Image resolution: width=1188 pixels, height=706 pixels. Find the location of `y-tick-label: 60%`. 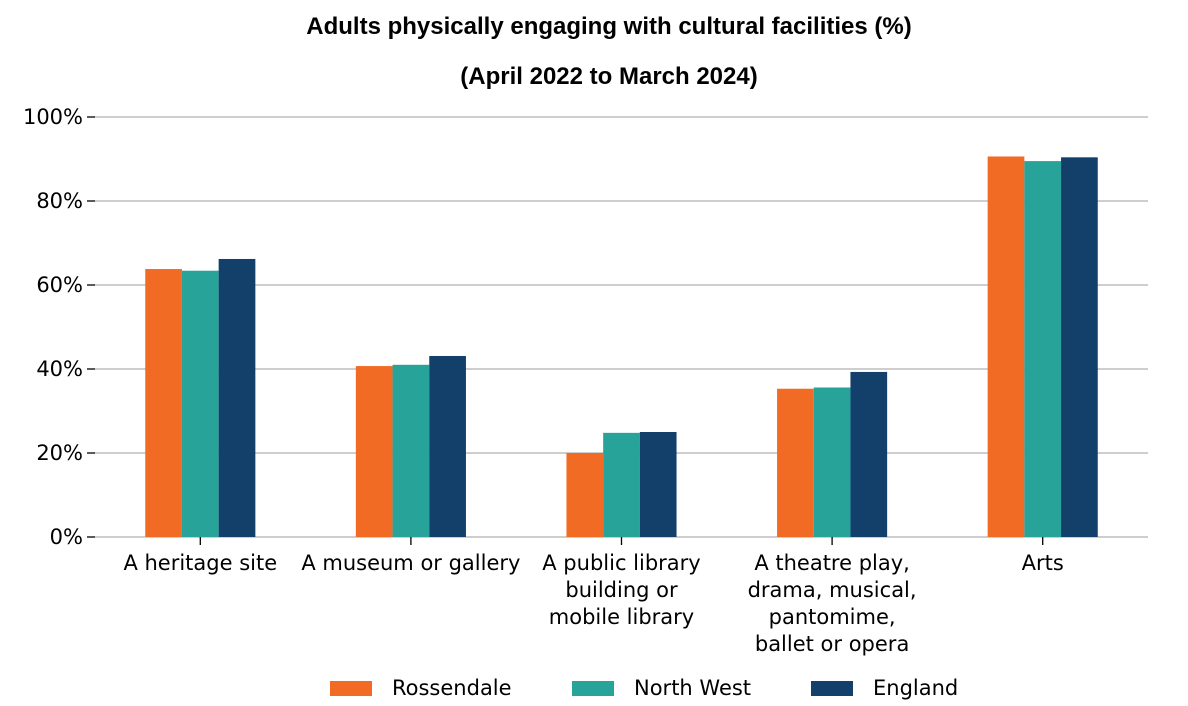

y-tick-label: 60% is located at coordinates (59, 285).